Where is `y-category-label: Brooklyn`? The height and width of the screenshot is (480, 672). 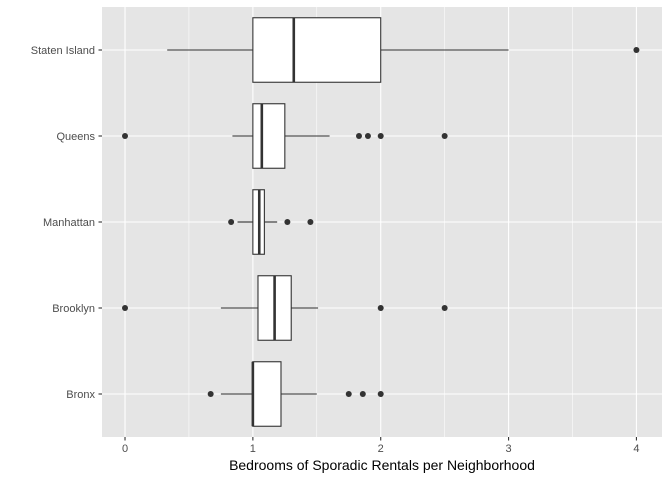 y-category-label: Brooklyn is located at coordinates (73, 309).